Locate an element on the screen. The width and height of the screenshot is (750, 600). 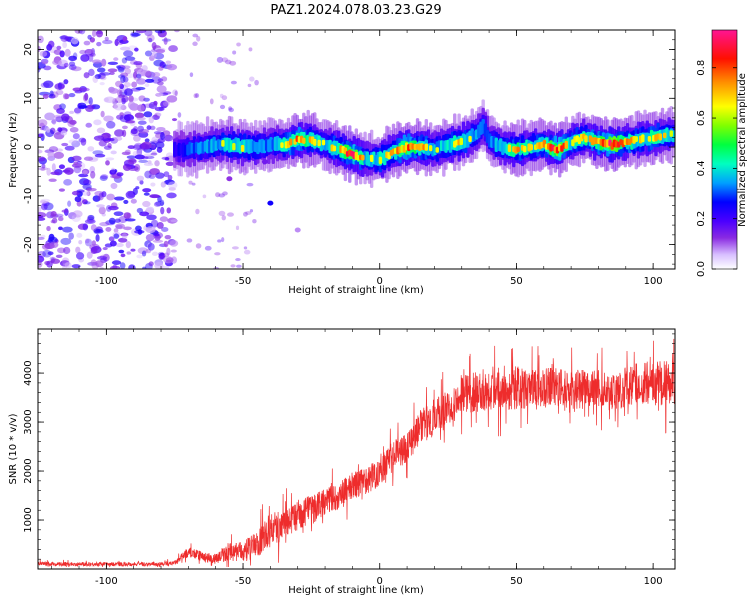
snr-xlabel: Height of straight line (km) is located at coordinates (356, 590).